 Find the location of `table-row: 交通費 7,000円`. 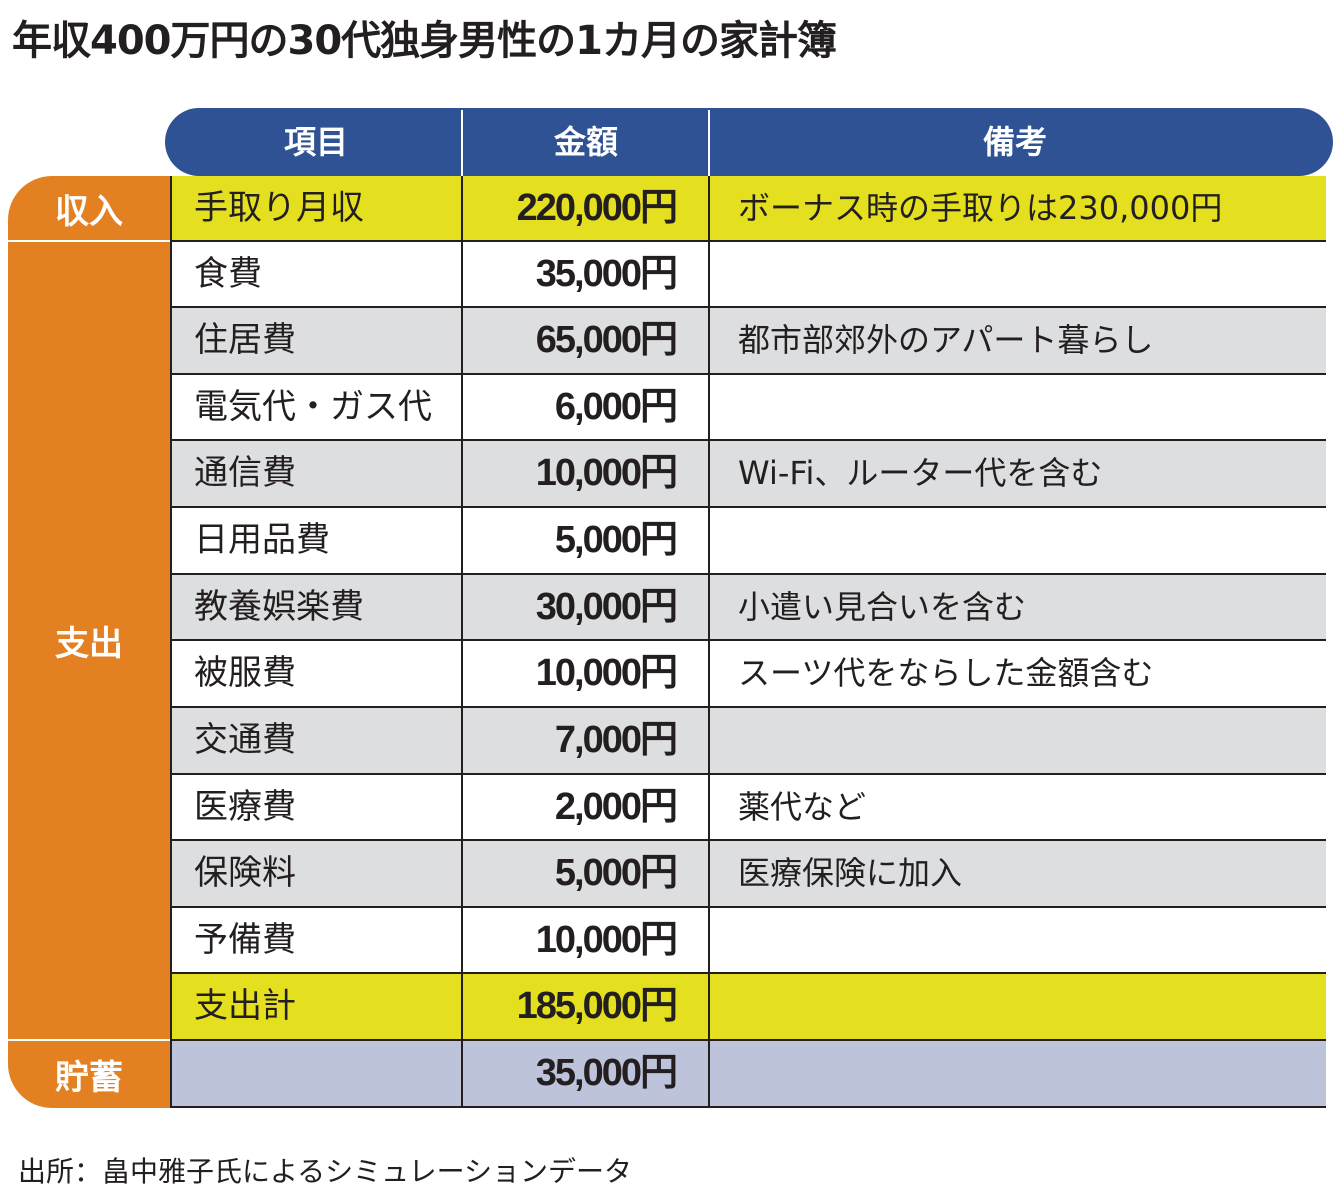

table-row: 交通費 7,000円 is located at coordinates (748, 741).